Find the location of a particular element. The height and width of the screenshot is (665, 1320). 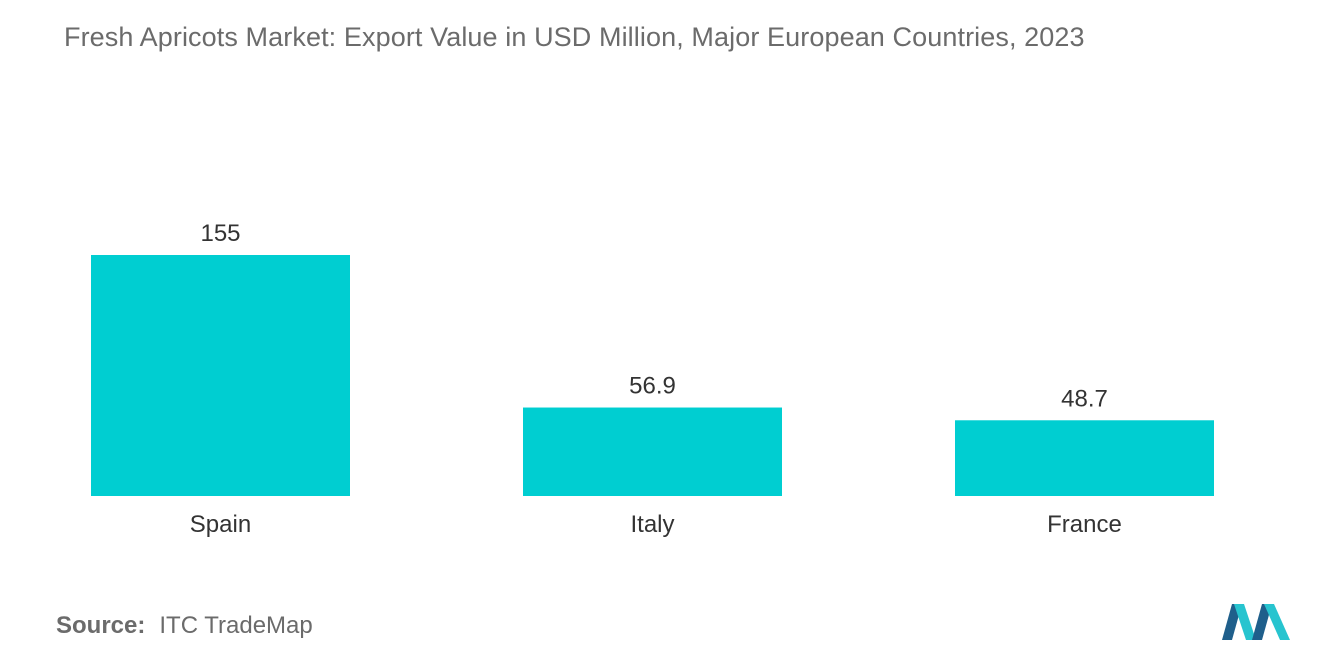

bar-france is located at coordinates (1084, 458).